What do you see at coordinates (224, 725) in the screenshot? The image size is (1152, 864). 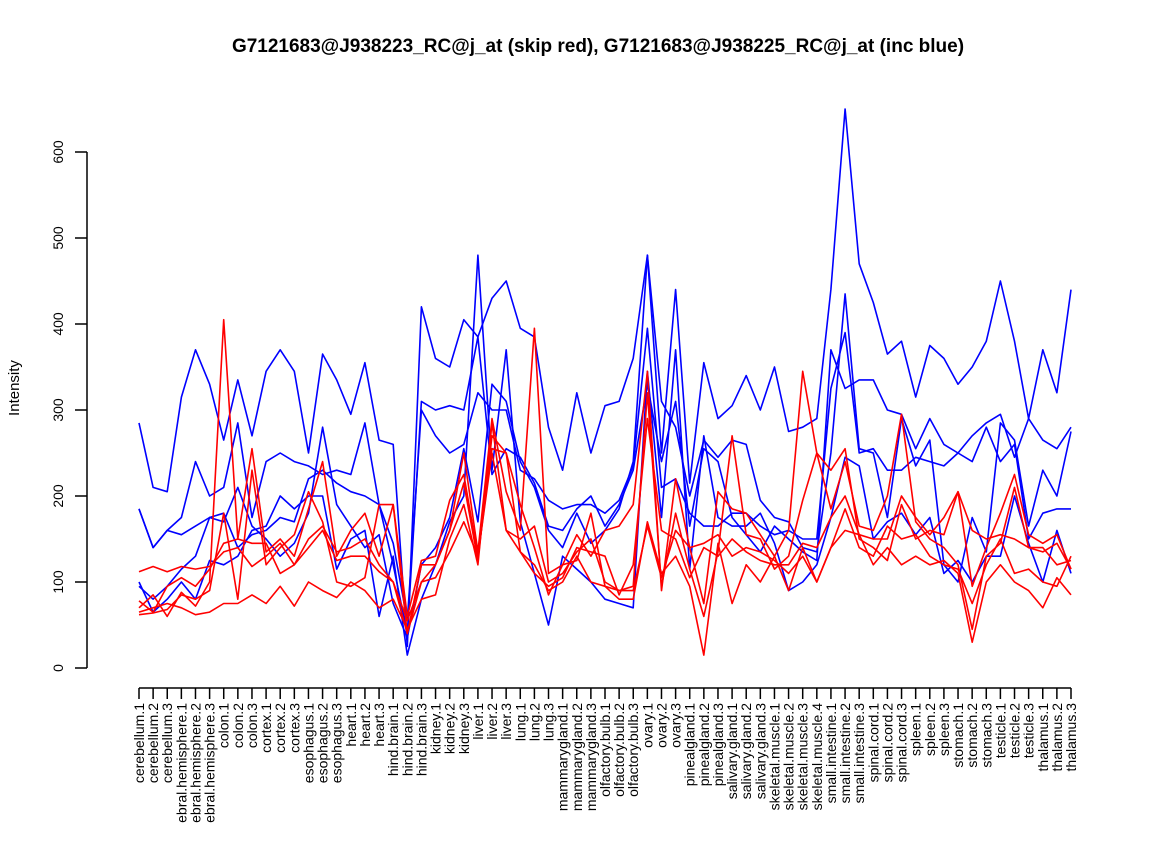 I see `x-tick-label: colon.1` at bounding box center [224, 725].